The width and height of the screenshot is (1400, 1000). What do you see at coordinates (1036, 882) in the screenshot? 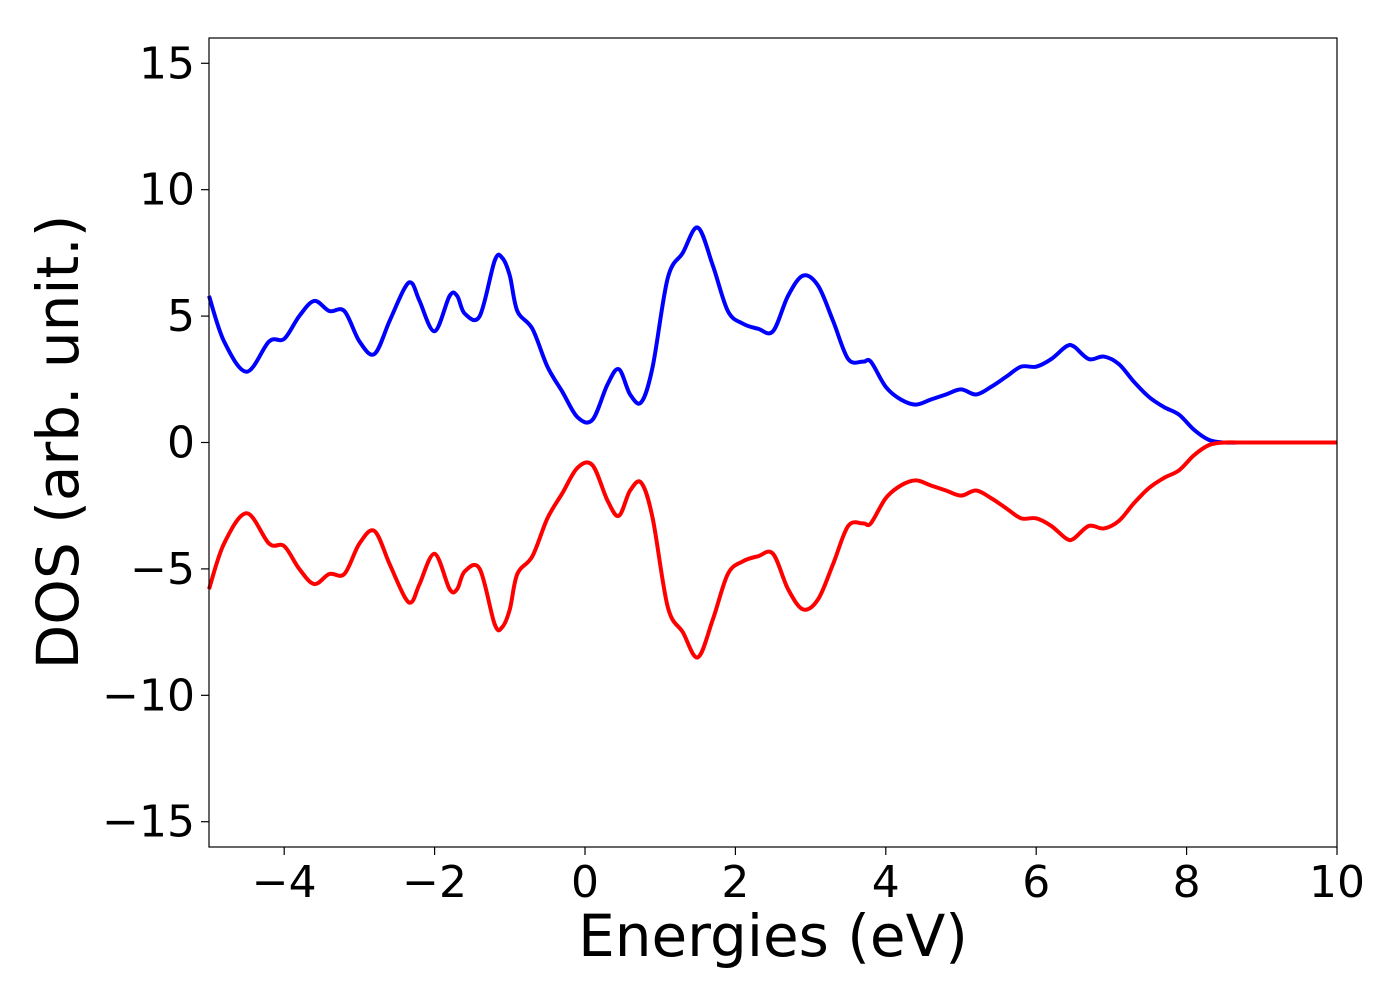
I see `x-tick-label: 6` at bounding box center [1036, 882].